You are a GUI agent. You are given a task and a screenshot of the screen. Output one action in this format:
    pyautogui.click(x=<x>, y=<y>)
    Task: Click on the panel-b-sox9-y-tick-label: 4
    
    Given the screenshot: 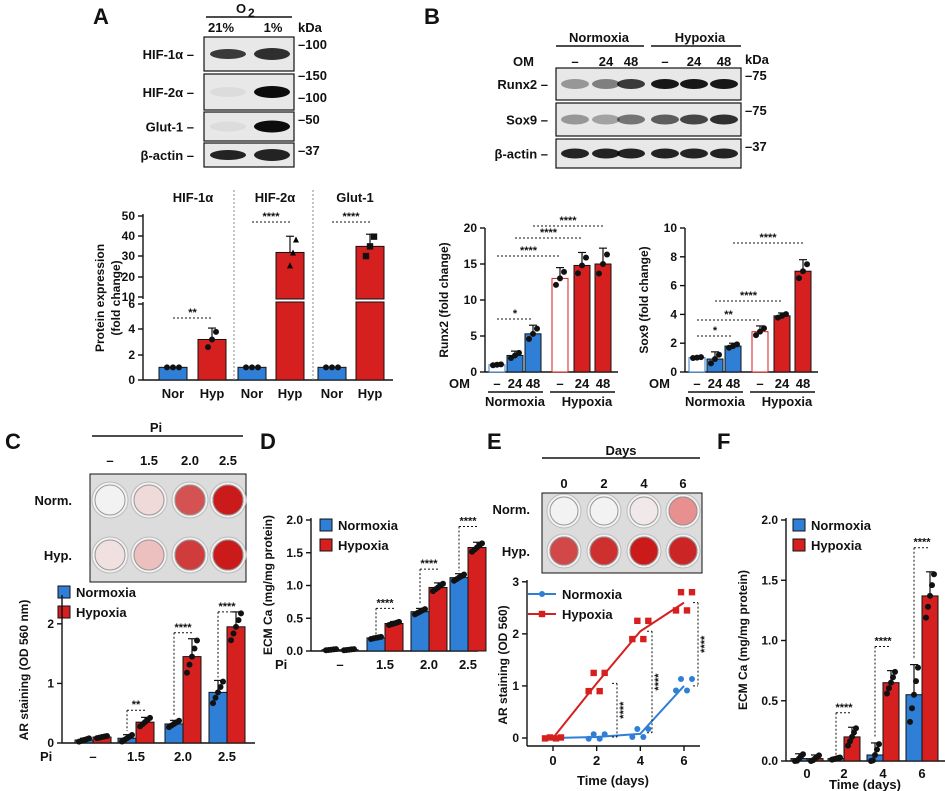 What is the action you would take?
    pyautogui.click(x=673, y=314)
    